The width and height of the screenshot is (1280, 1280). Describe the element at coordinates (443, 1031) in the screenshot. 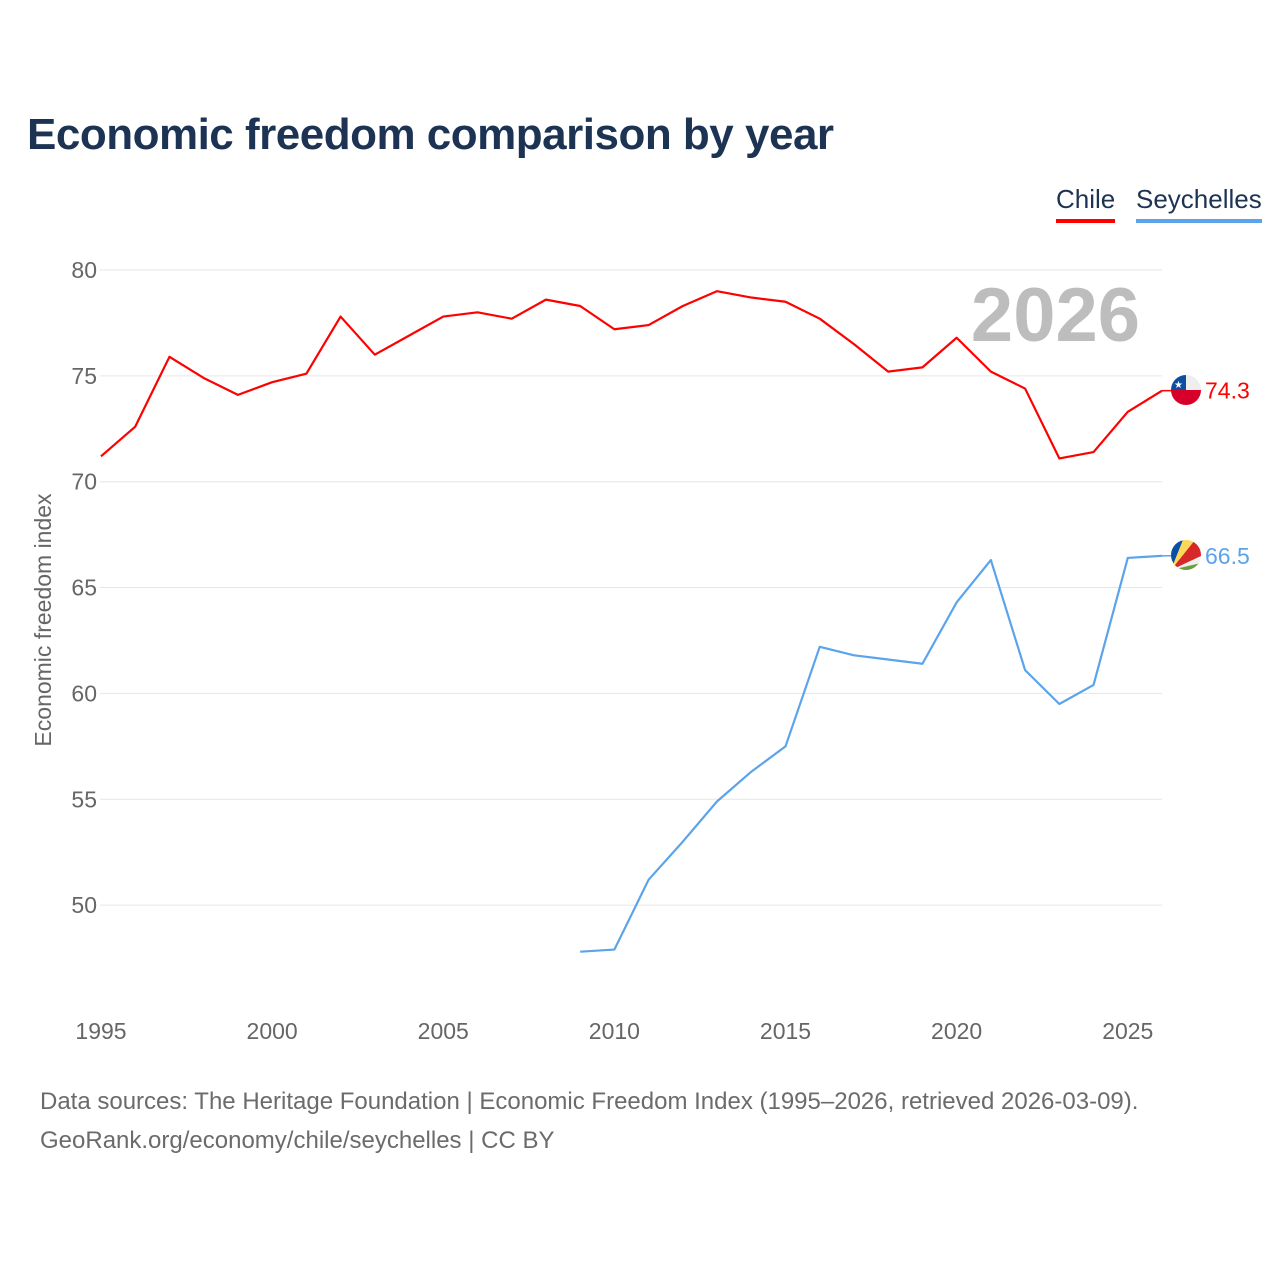

I see `x-tick-label: 2005` at that location.